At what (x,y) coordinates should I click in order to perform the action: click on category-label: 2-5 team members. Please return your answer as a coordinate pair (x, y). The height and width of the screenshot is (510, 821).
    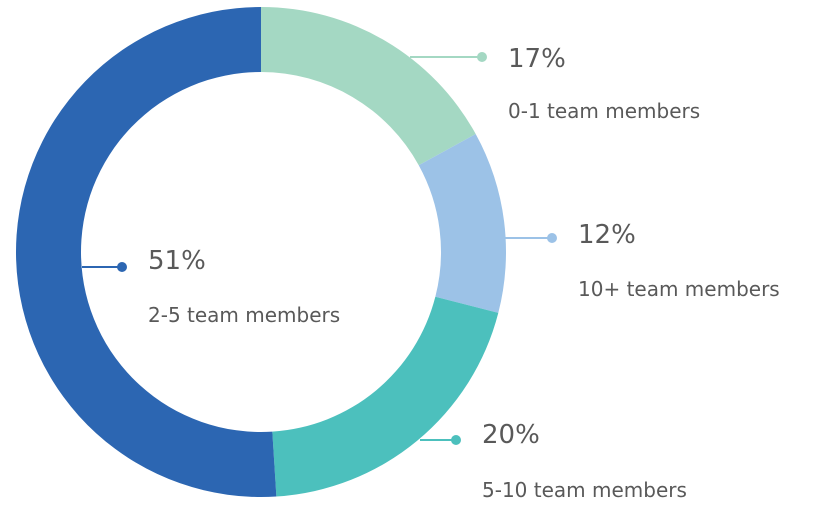
    Looking at the image, I should click on (244, 315).